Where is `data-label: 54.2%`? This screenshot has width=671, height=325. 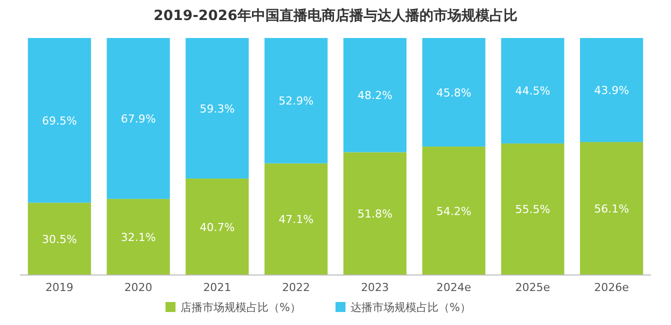 data-label: 54.2% is located at coordinates (454, 211).